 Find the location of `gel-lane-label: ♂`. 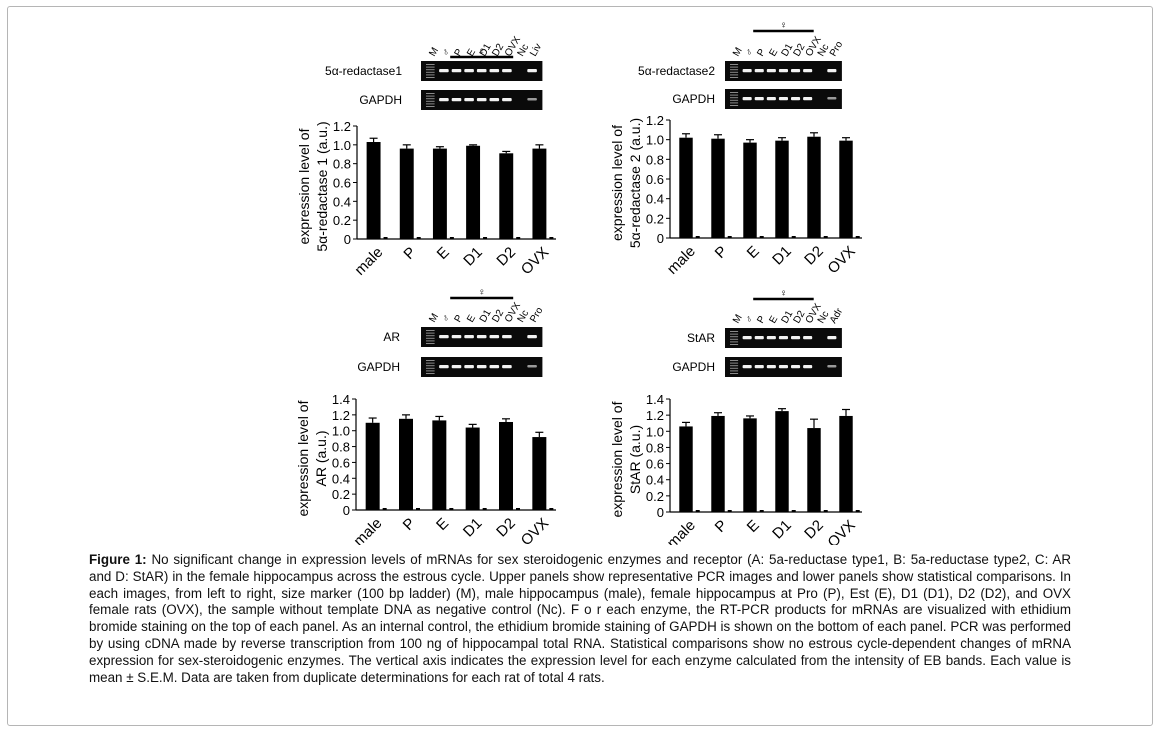

gel-lane-label: ♂ is located at coordinates (446, 53).